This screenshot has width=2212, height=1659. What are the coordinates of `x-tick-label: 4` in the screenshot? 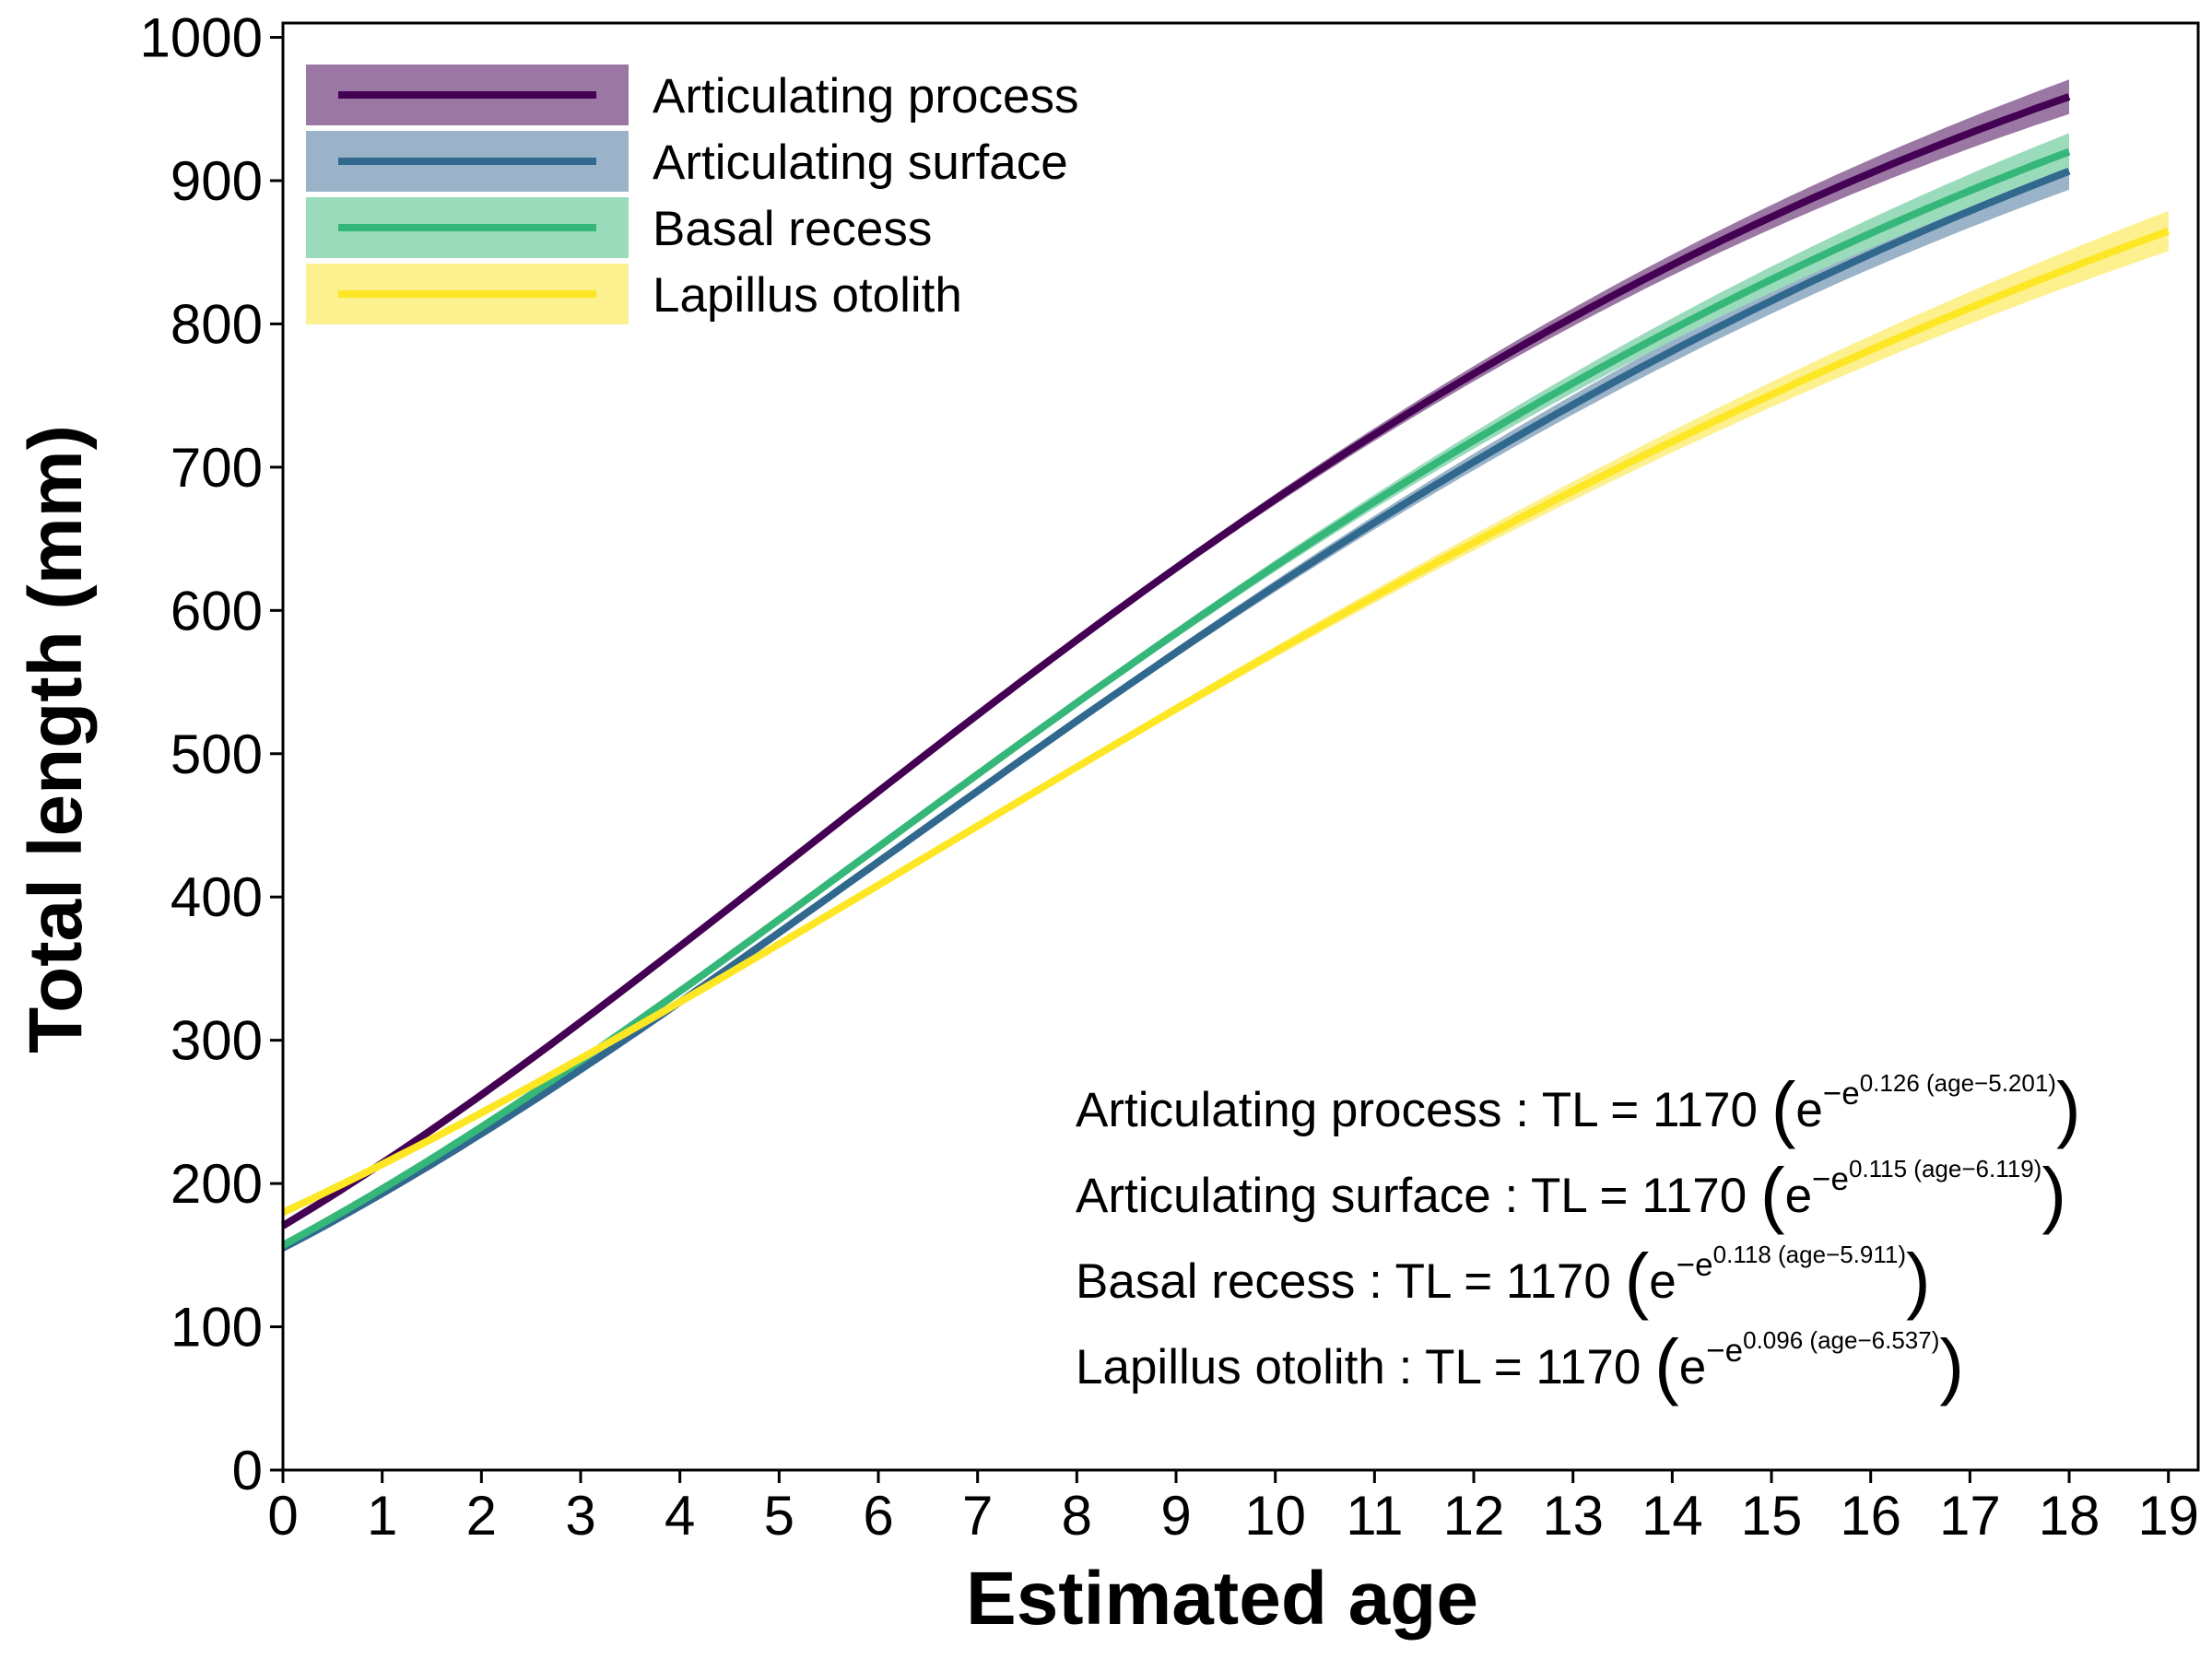 It's located at (680, 1516).